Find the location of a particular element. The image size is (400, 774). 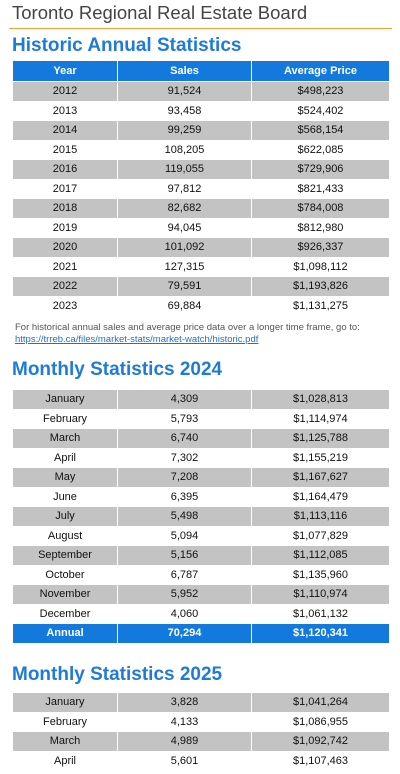

cell-average-price: $1,164,479 is located at coordinates (320, 496).